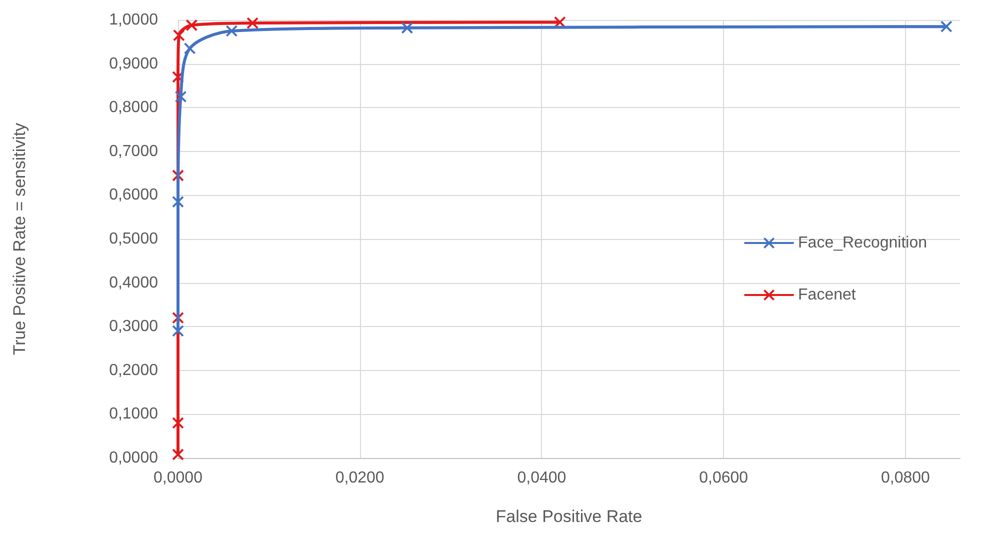  I want to click on y-tick-label: 0,8000, so click(133, 107).